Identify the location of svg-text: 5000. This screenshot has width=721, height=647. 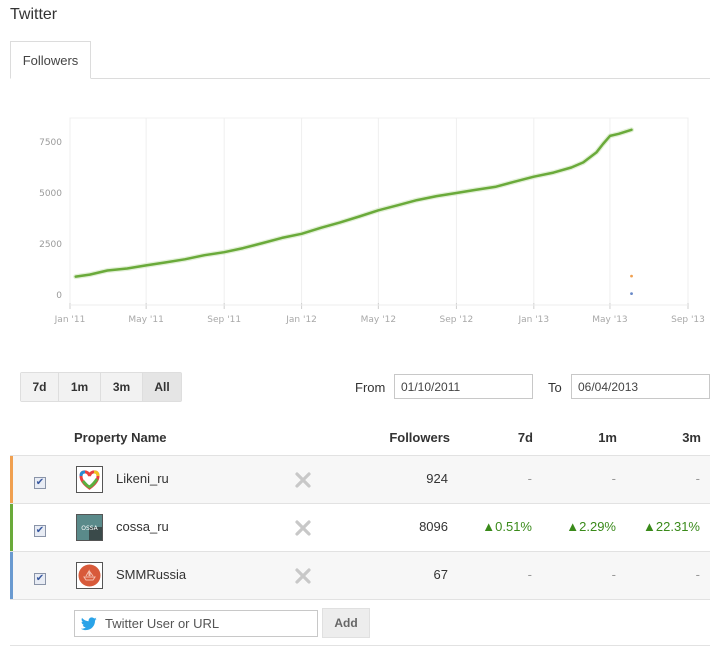
(50, 194).